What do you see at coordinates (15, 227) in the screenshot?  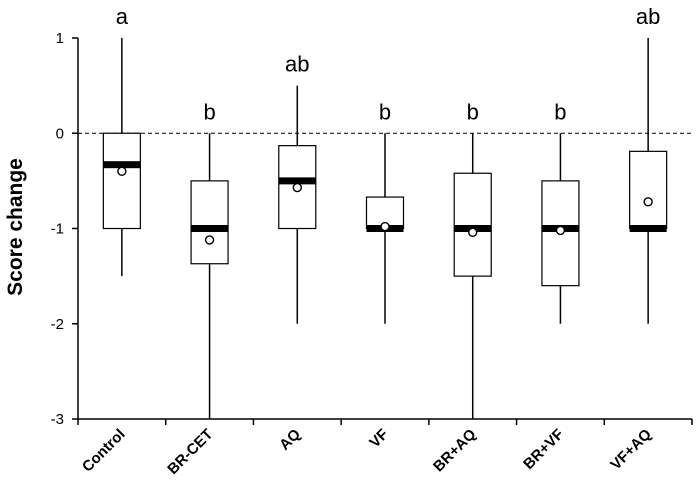 I see `y-axis-title: Score change` at bounding box center [15, 227].